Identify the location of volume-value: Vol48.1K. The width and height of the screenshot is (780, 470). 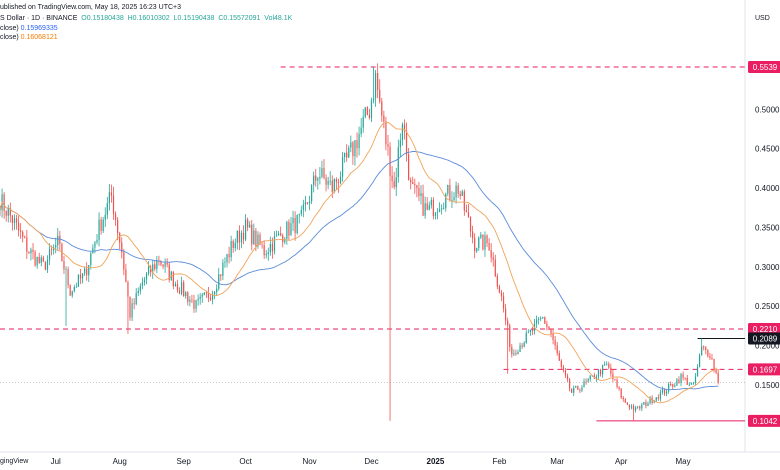
(278, 18).